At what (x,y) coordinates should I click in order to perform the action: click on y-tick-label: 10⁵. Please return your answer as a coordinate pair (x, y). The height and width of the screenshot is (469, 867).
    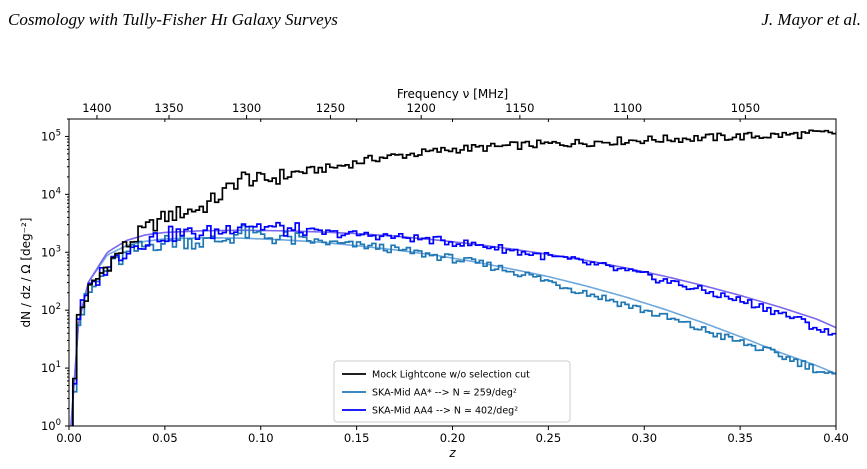
    Looking at the image, I should click on (51, 135).